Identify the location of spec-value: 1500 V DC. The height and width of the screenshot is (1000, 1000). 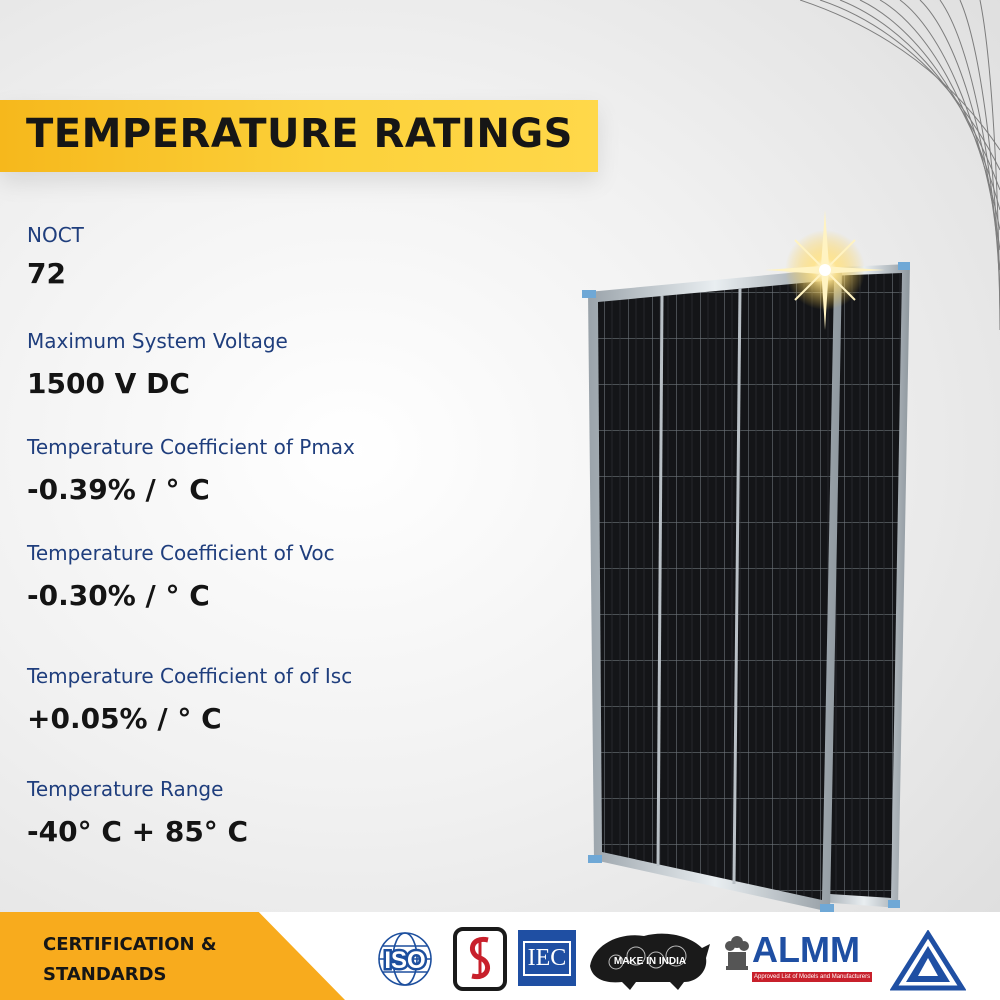
(108, 383).